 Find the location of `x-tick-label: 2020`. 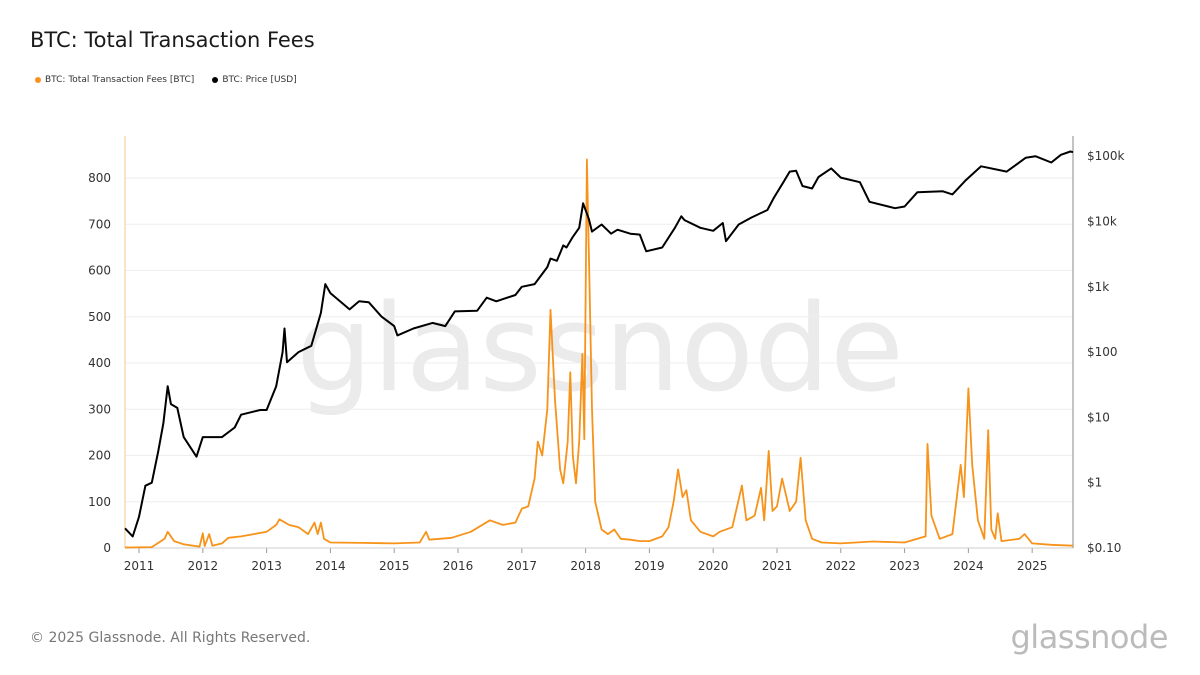

x-tick-label: 2020 is located at coordinates (713, 566).